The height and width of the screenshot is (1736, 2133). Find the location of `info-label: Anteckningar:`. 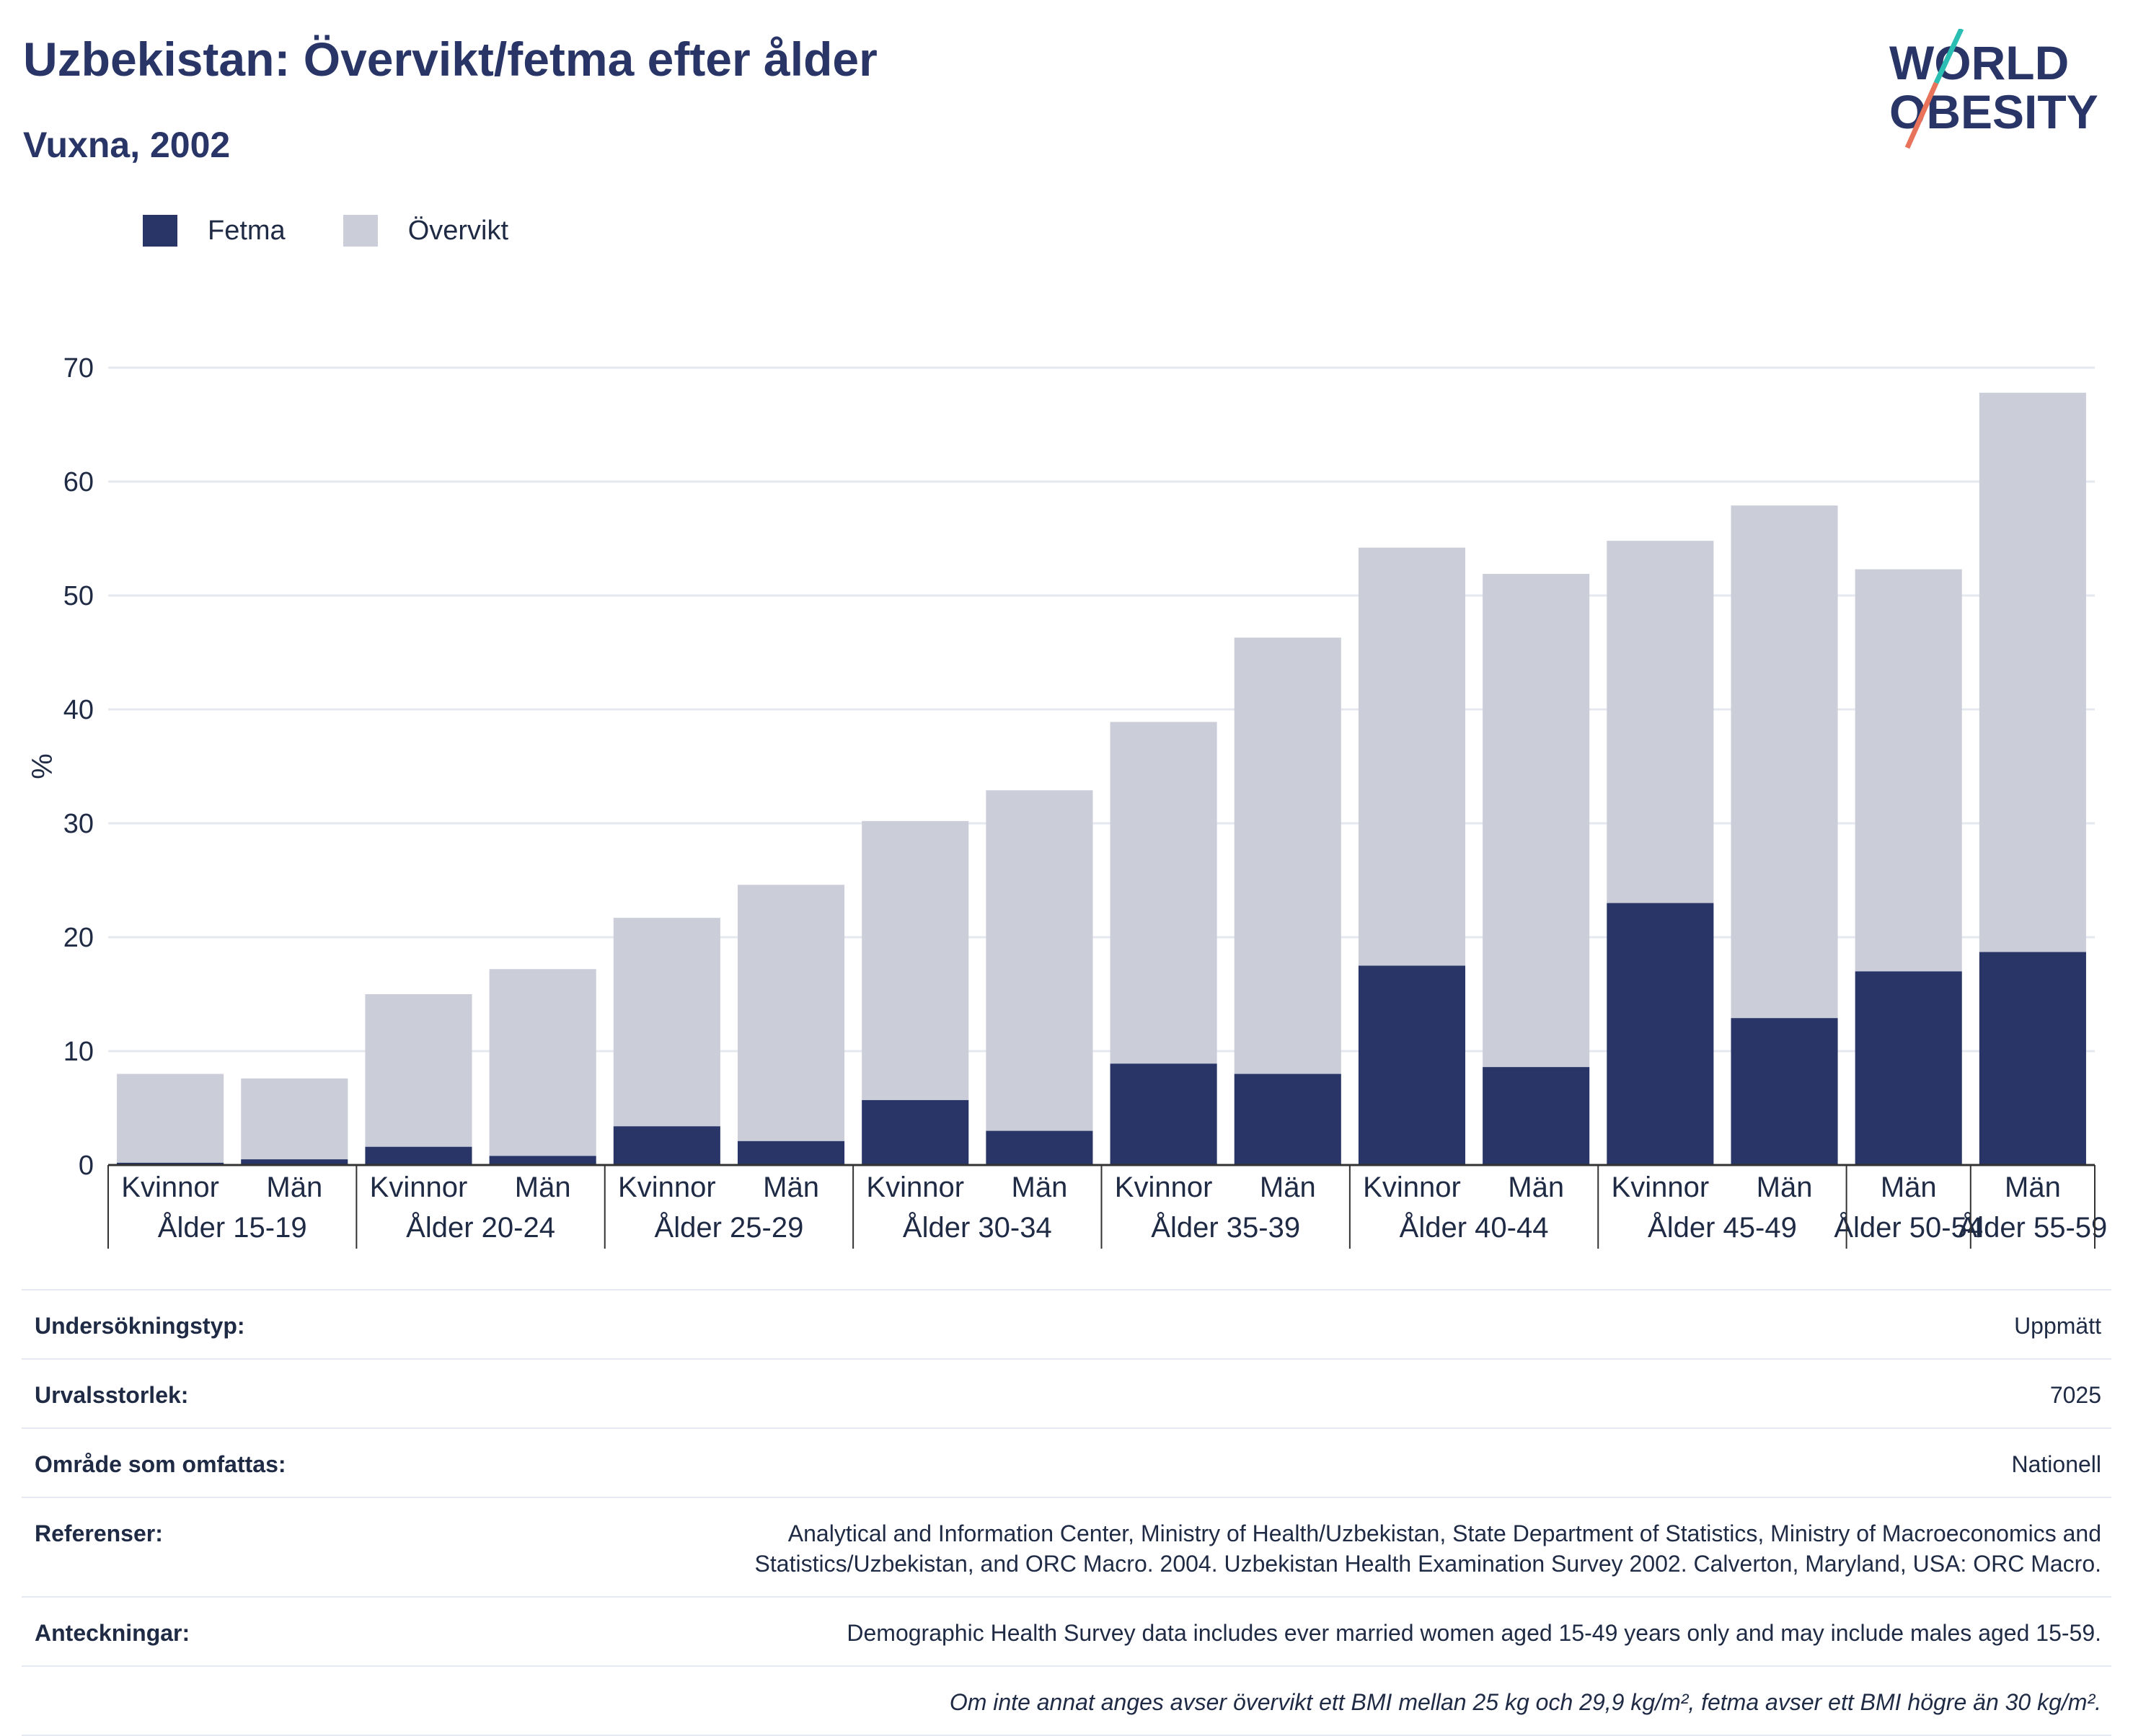

info-label: Anteckningar: is located at coordinates (112, 1633).